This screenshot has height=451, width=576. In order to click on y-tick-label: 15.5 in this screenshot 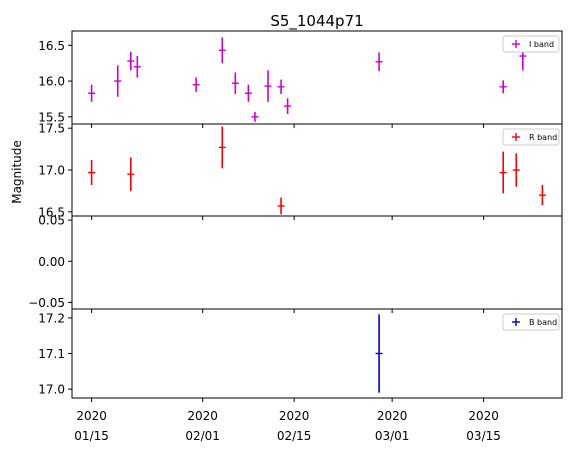, I will do `click(51, 117)`.